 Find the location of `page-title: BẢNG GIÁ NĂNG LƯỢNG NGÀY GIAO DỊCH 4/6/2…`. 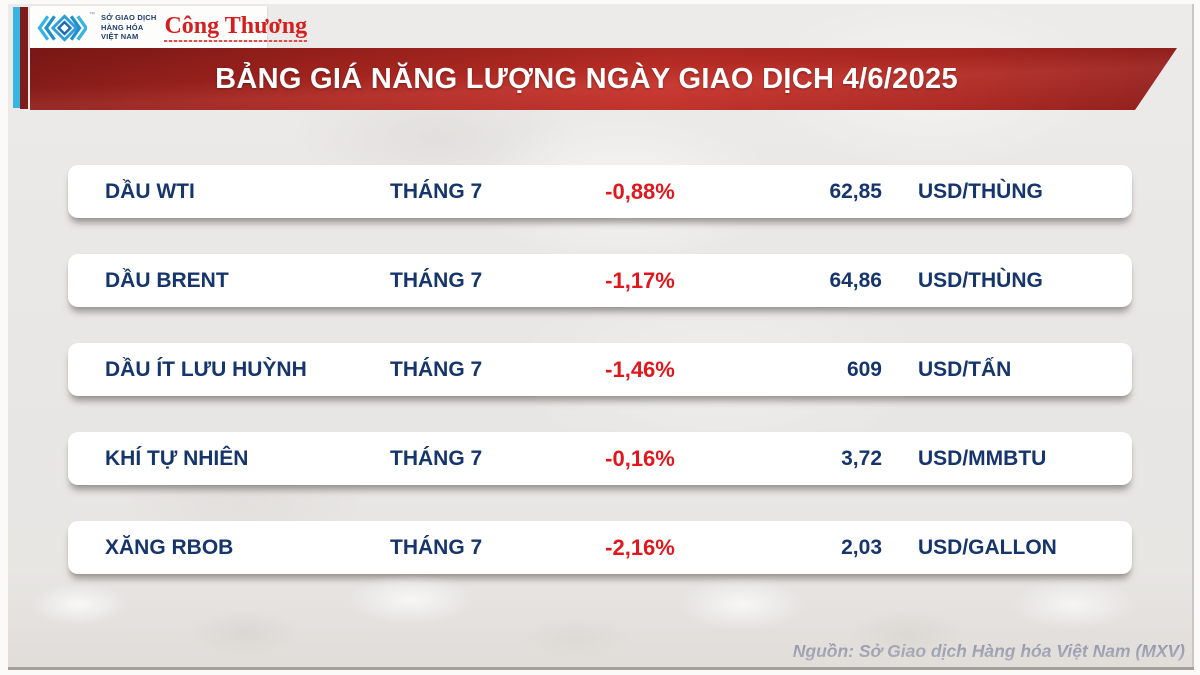

page-title: BẢNG GIÁ NĂNG LƯỢNG NGÀY GIAO DỊCH 4/6/2… is located at coordinates (586, 78).